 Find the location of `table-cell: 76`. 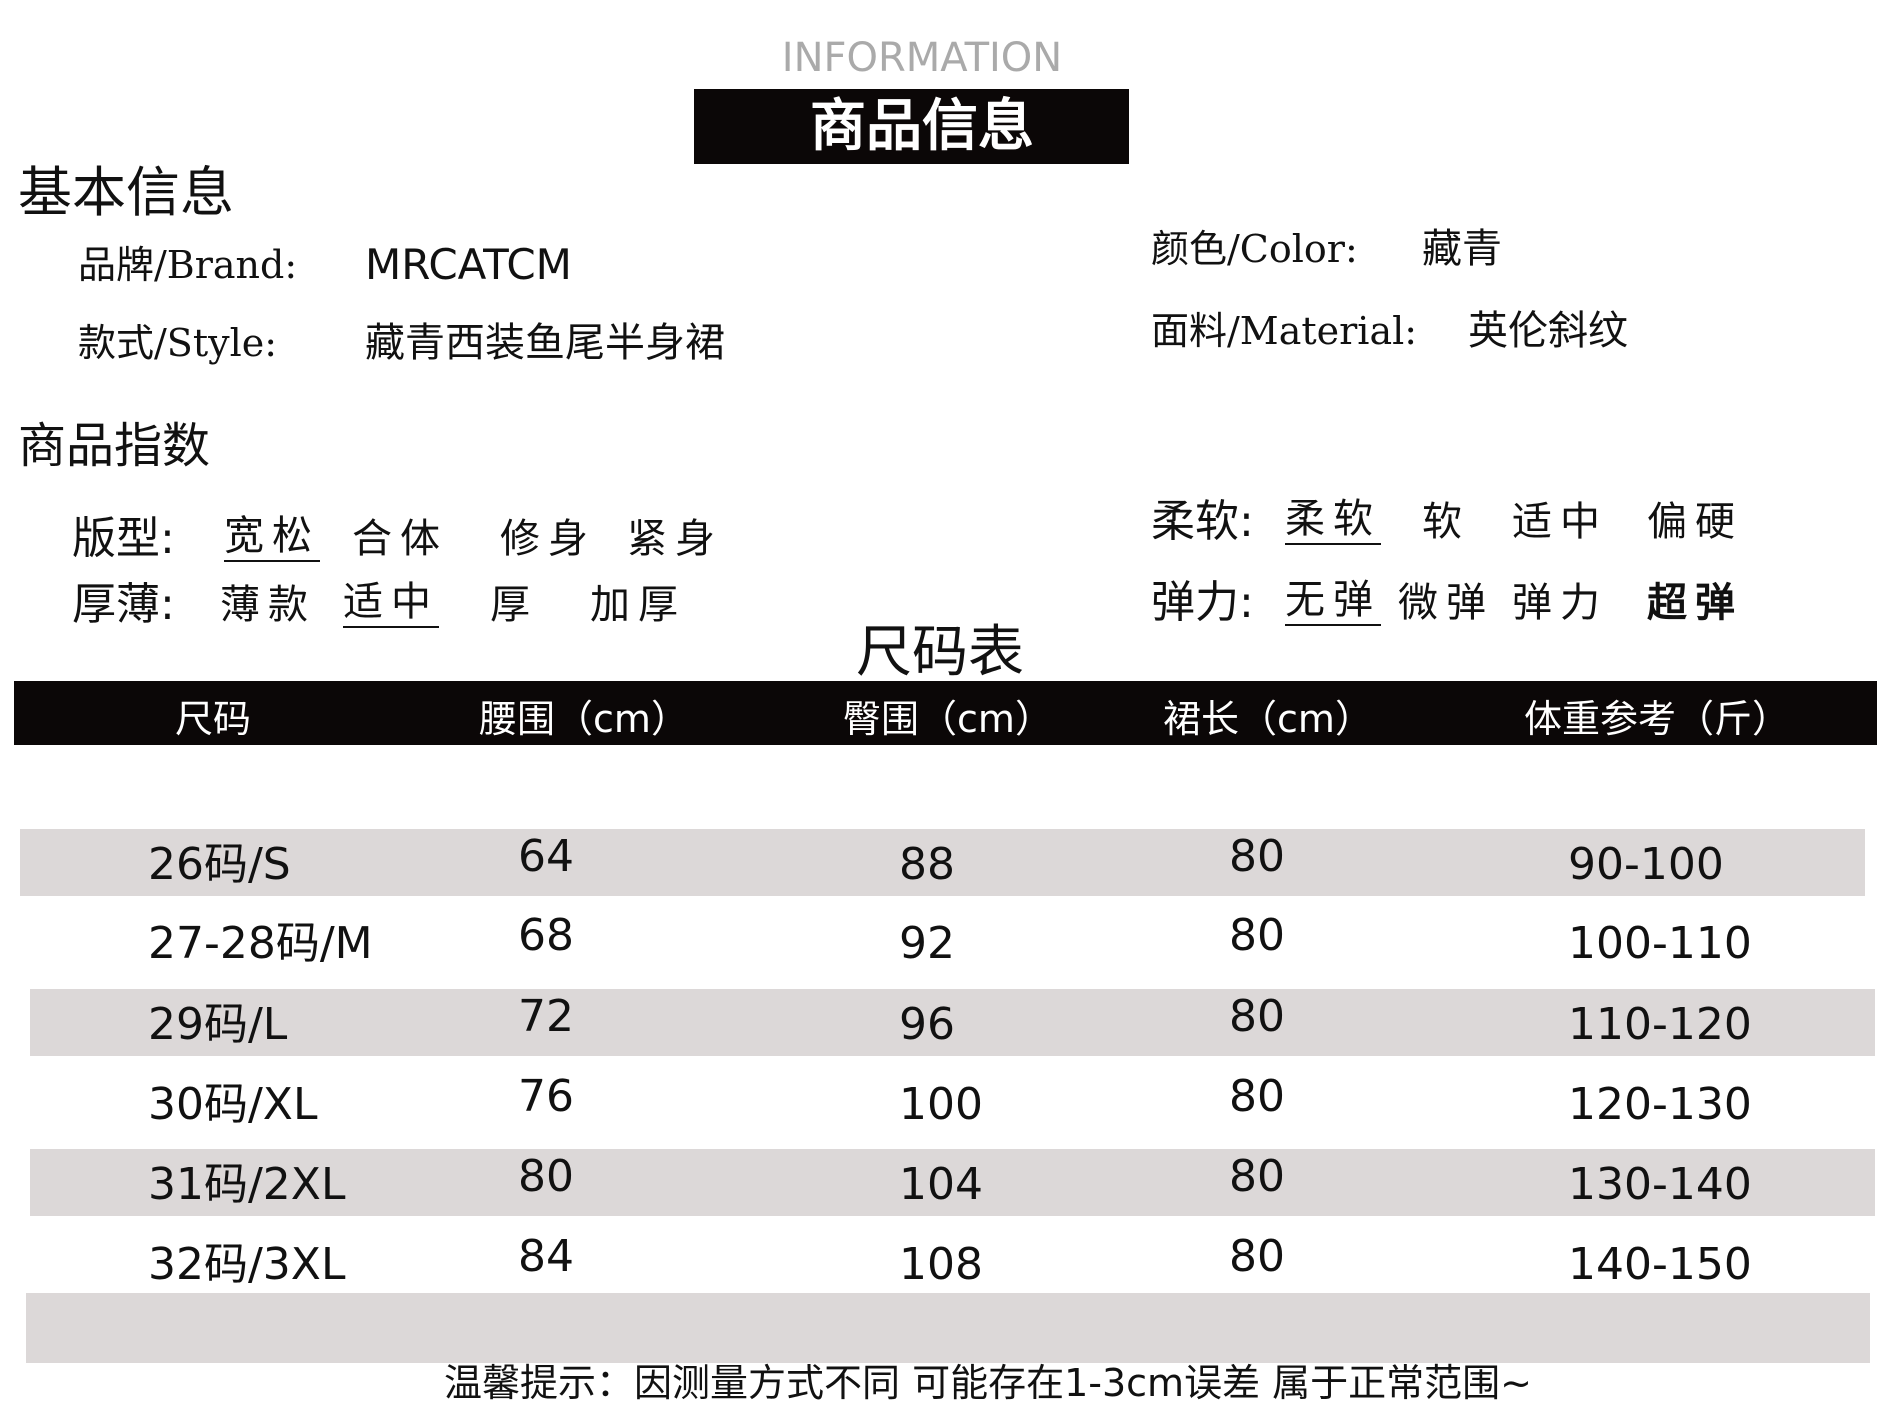

table-cell: 76 is located at coordinates (546, 1096).